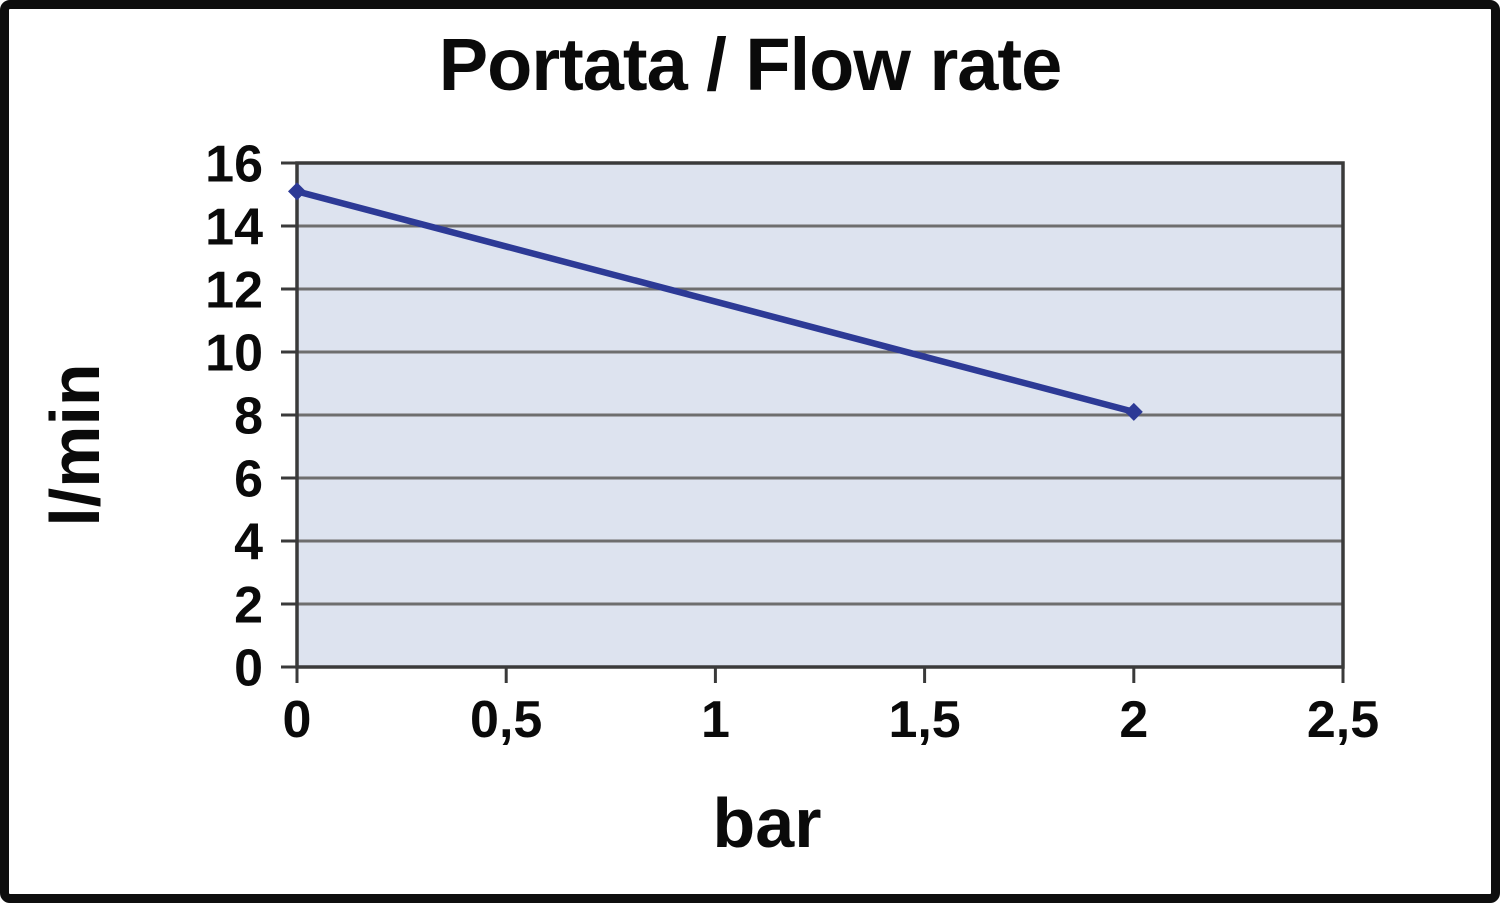 Image resolution: width=1500 pixels, height=903 pixels. I want to click on y-tick-label: 4, so click(248, 543).